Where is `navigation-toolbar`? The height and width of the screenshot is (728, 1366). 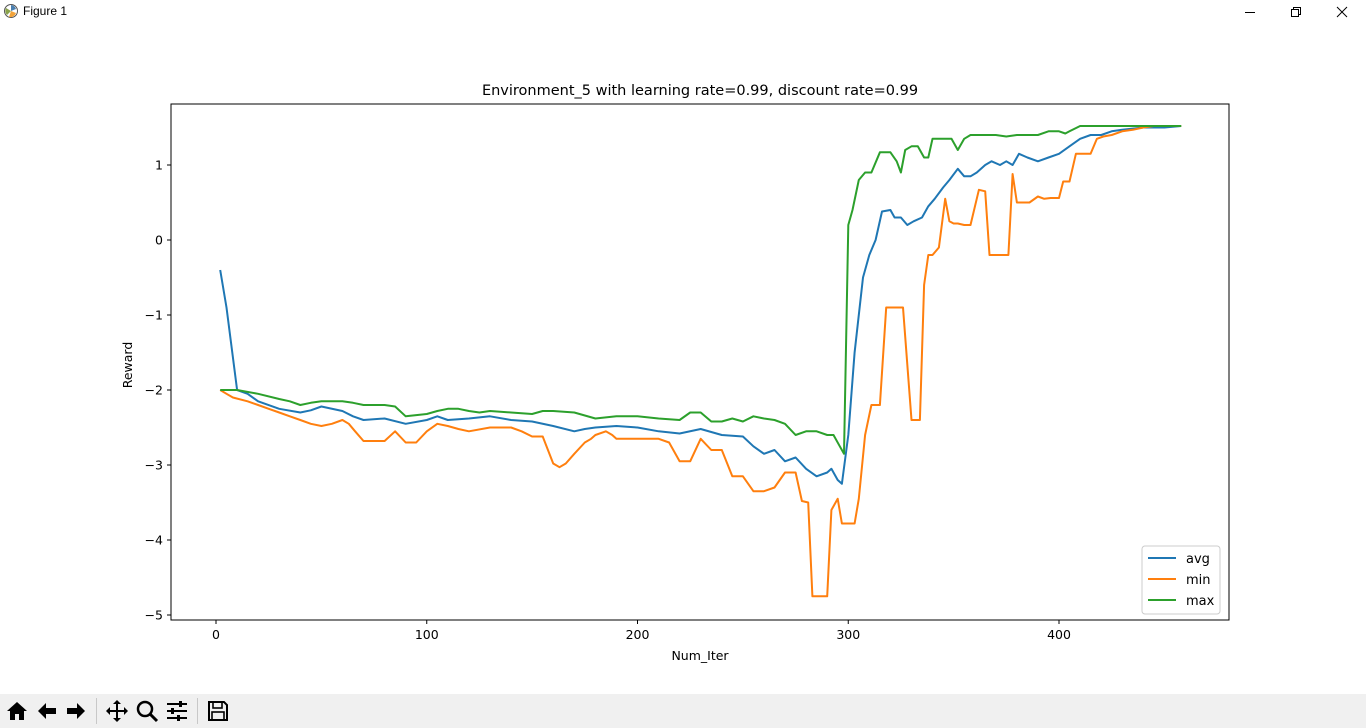
navigation-toolbar is located at coordinates (683, 711).